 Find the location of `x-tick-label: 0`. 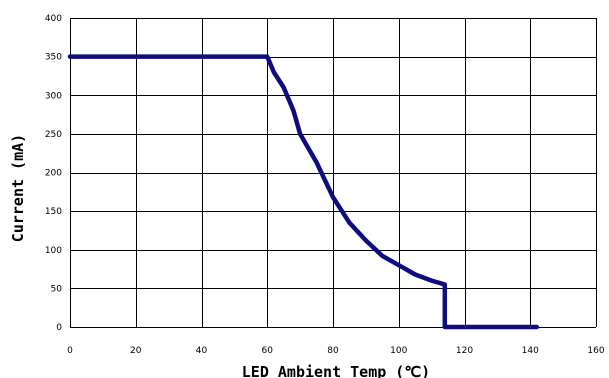

x-tick-label: 0 is located at coordinates (70, 351).